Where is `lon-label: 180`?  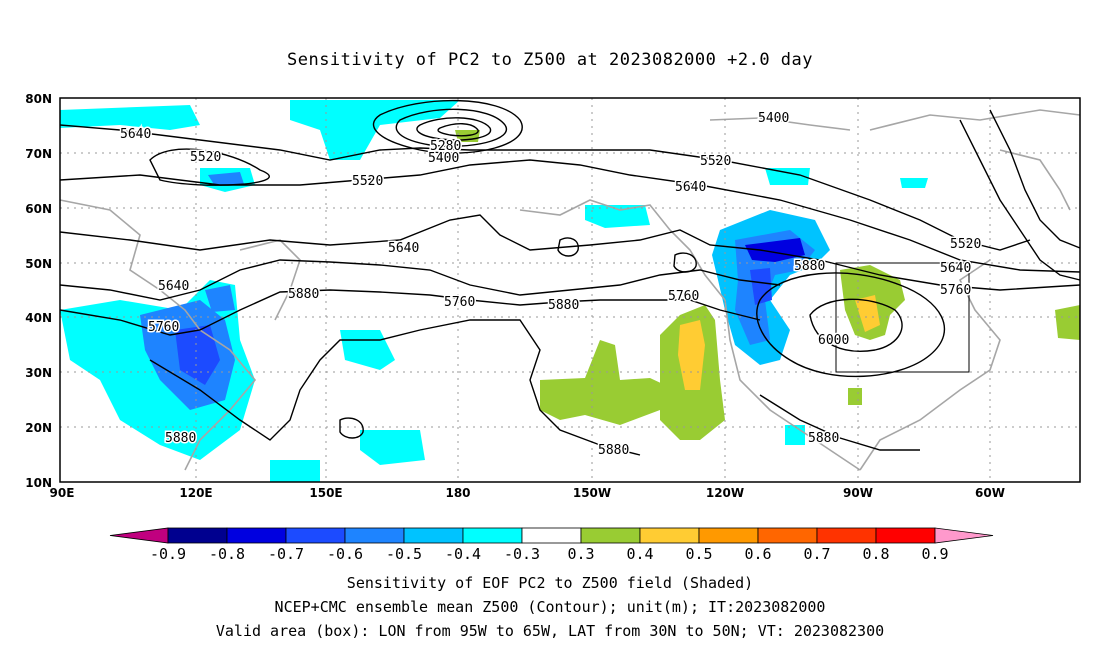 lon-label: 180 is located at coordinates (457, 493).